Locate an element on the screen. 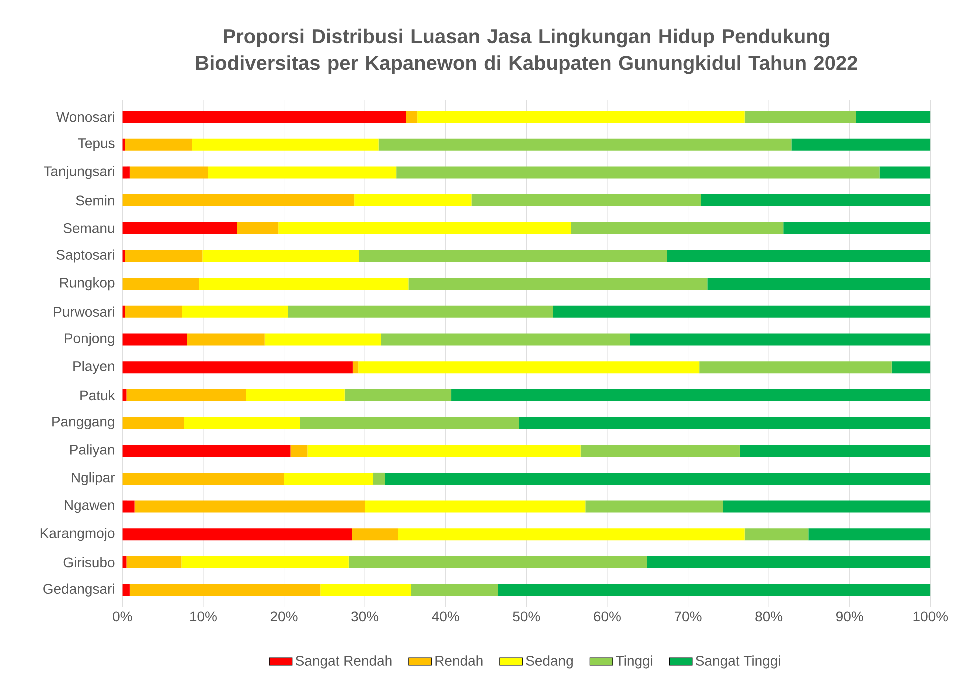 This screenshot has width=961, height=687. y-tick-label: Karangmojo is located at coordinates (77, 535).